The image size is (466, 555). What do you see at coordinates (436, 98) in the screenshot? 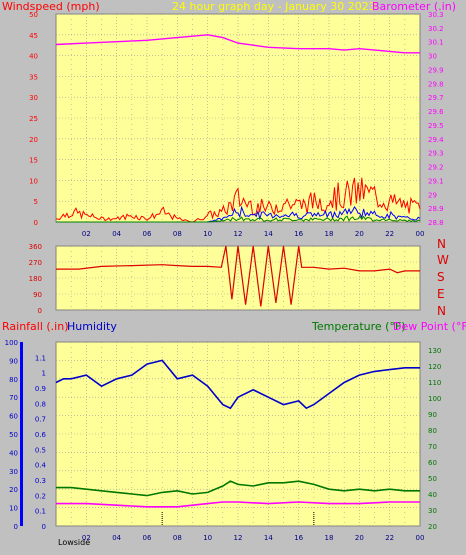
I see `barometer-tick-label: 29.7` at bounding box center [436, 98].